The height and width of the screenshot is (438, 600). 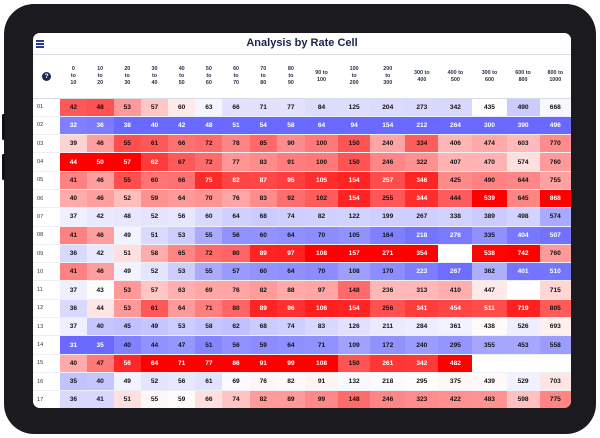 I want to click on rate-cell: 407, so click(x=455, y=162).